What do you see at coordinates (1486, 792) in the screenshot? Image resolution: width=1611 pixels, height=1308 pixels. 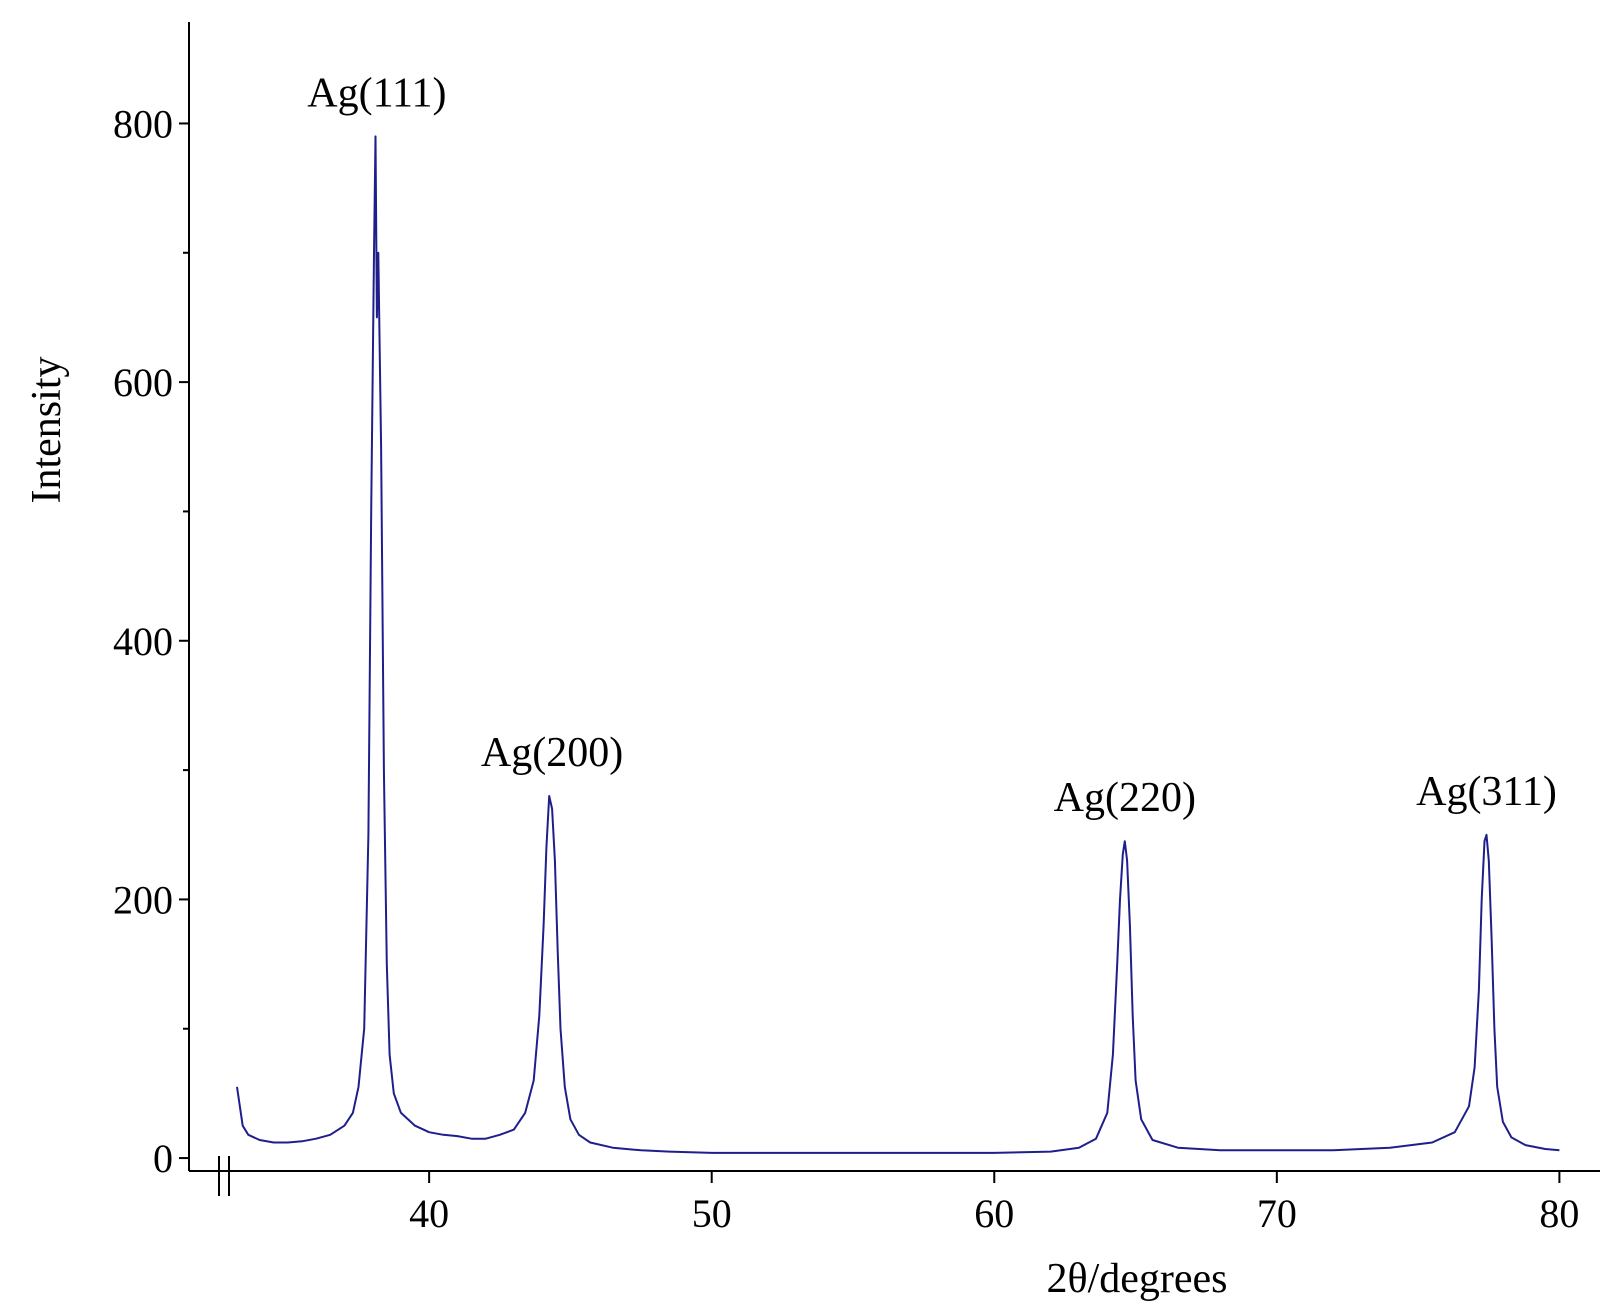 I see `peak-label: Ag(311)` at bounding box center [1486, 792].